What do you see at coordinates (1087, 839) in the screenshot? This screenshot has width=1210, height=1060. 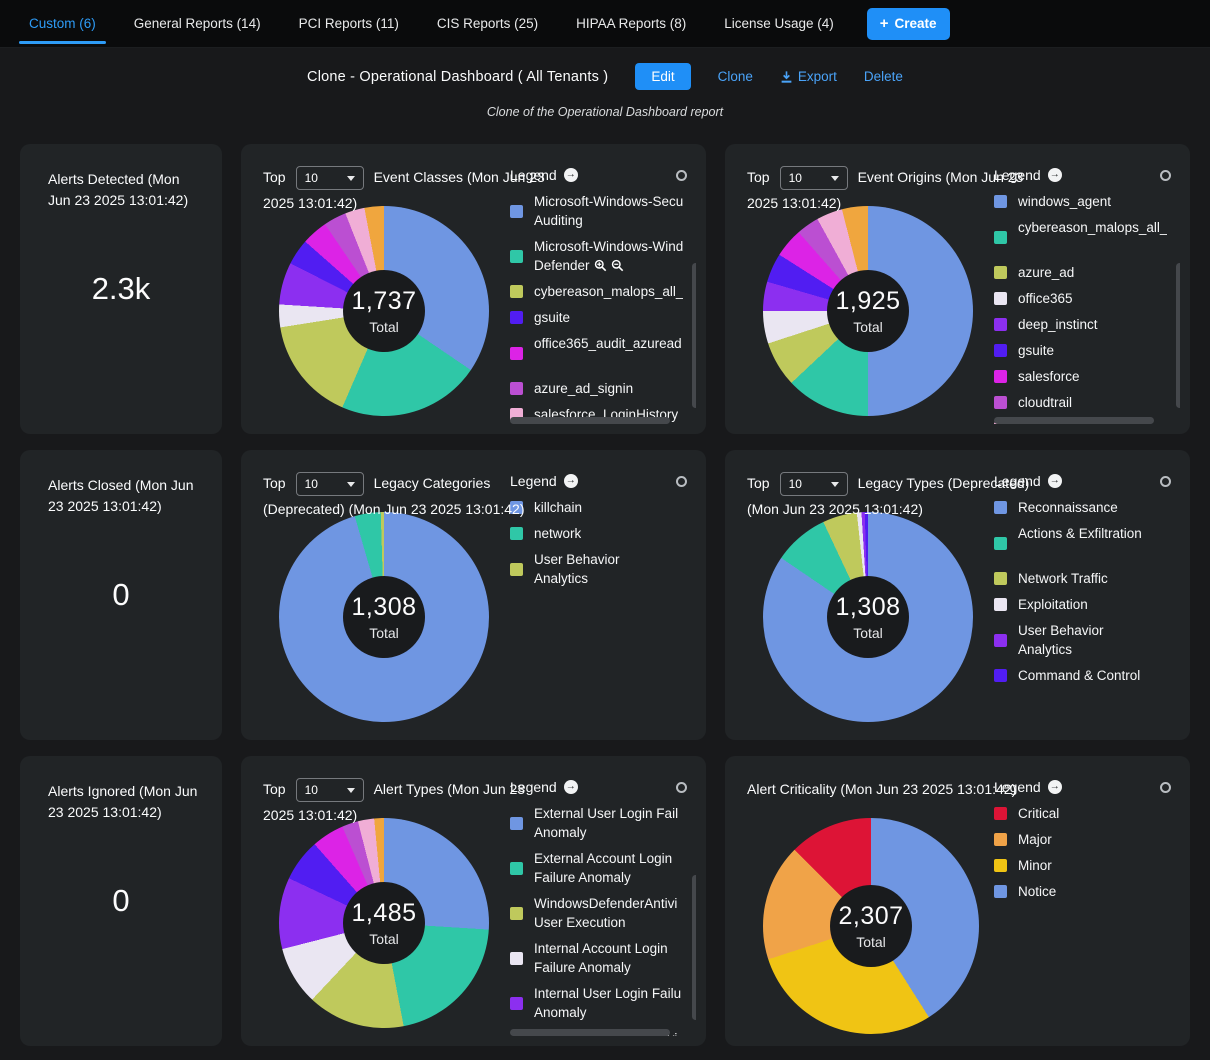 I see `legend-item: Major` at bounding box center [1087, 839].